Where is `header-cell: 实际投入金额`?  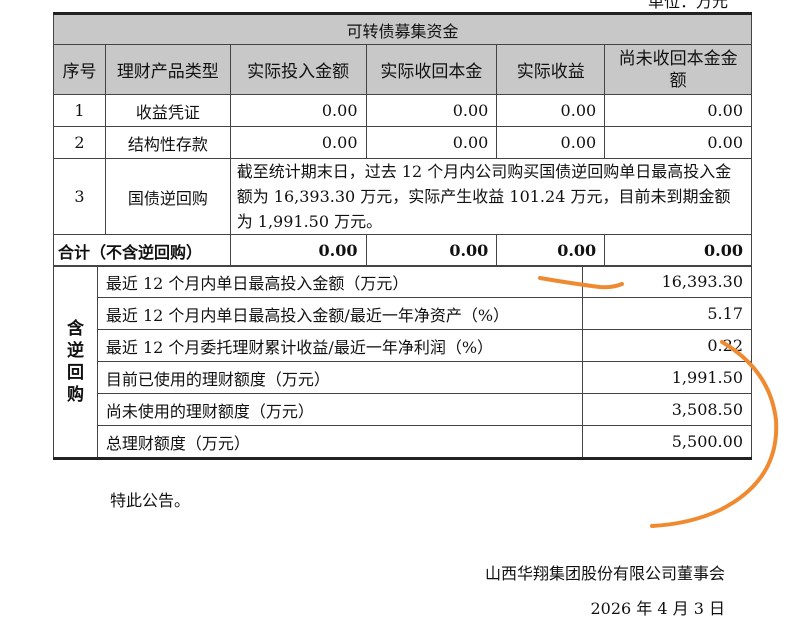
header-cell: 实际投入金额 is located at coordinates (298, 69).